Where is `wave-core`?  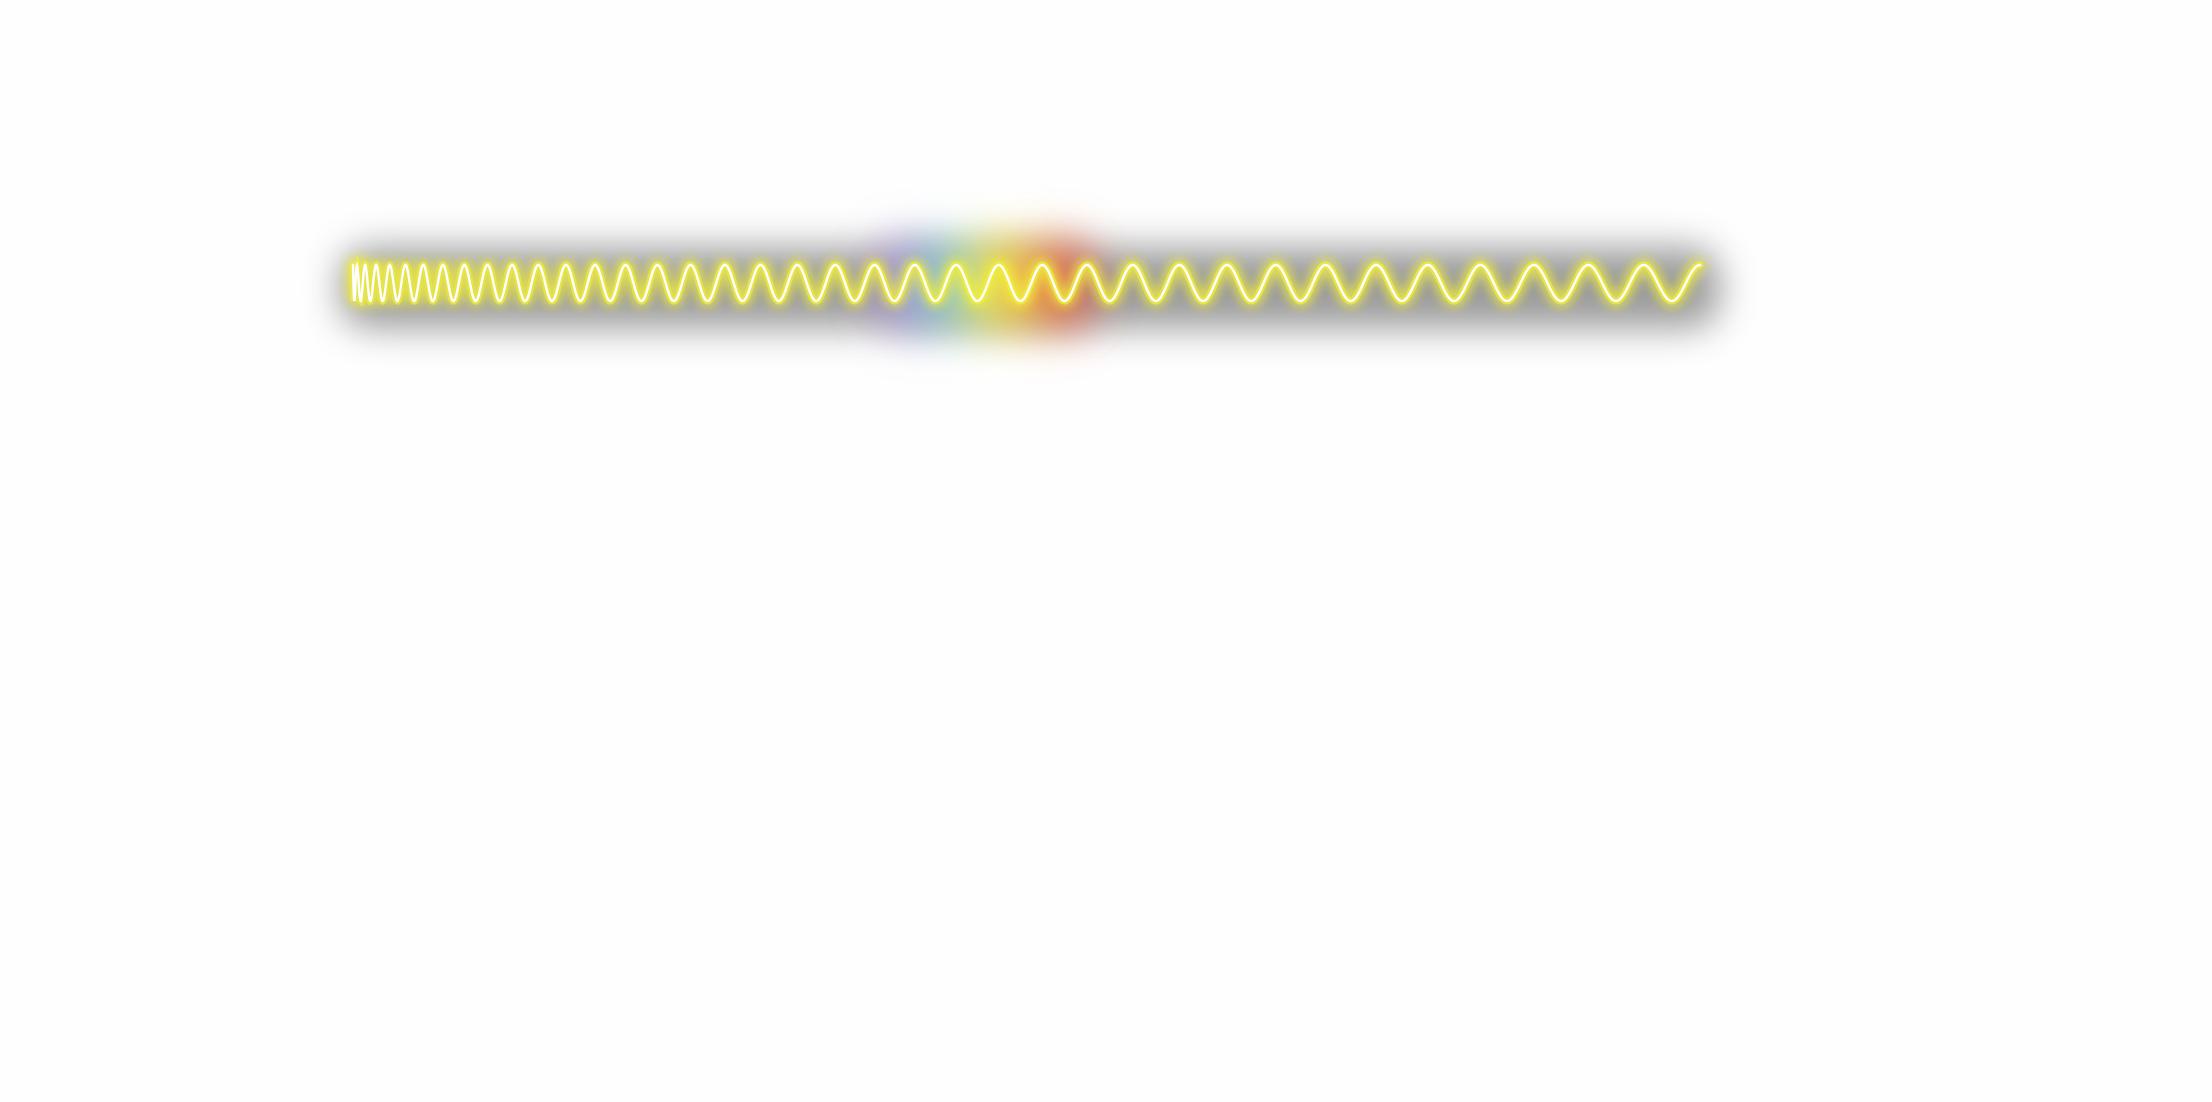 wave-core is located at coordinates (1026, 282).